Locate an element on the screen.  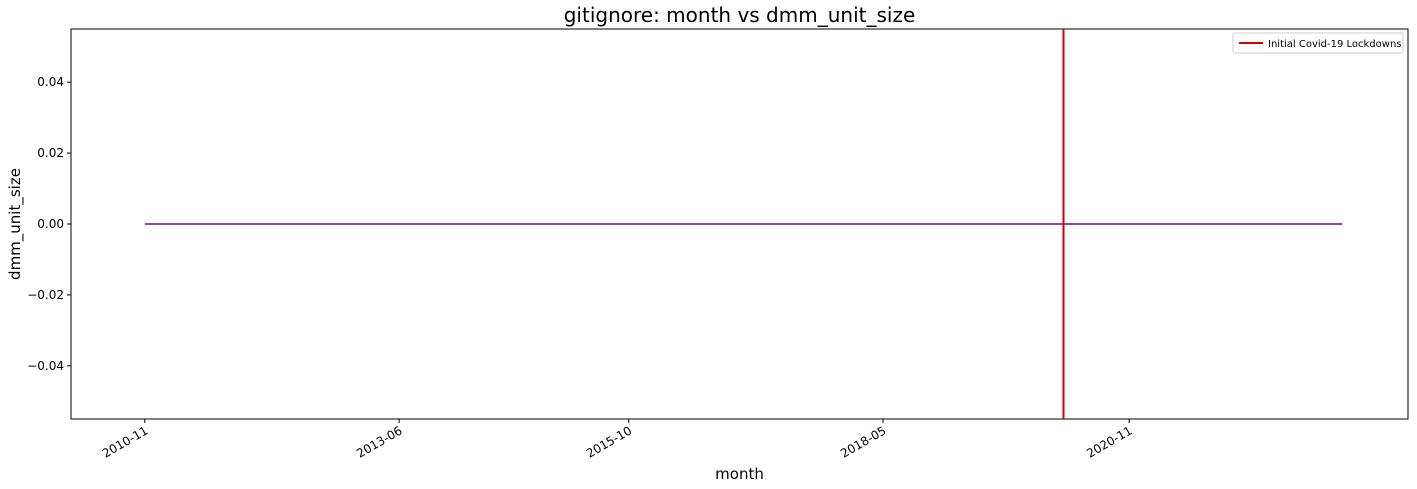
legend-box is located at coordinates (1318, 43).